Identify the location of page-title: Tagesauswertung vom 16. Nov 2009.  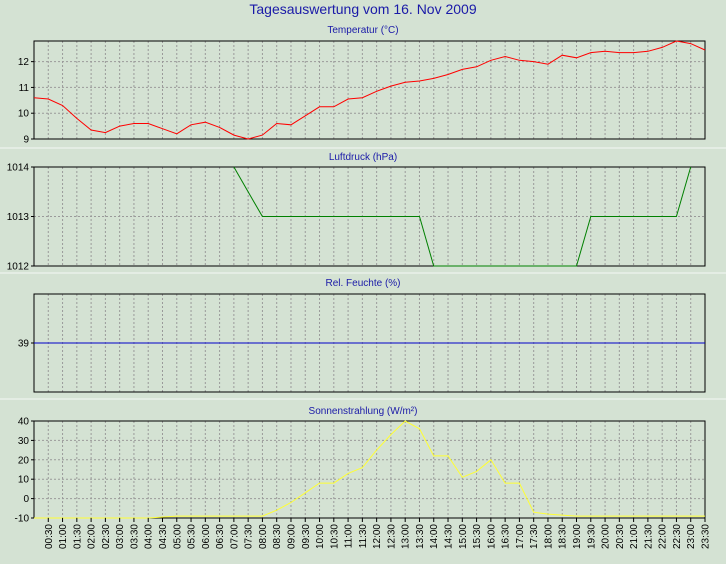
(363, 9).